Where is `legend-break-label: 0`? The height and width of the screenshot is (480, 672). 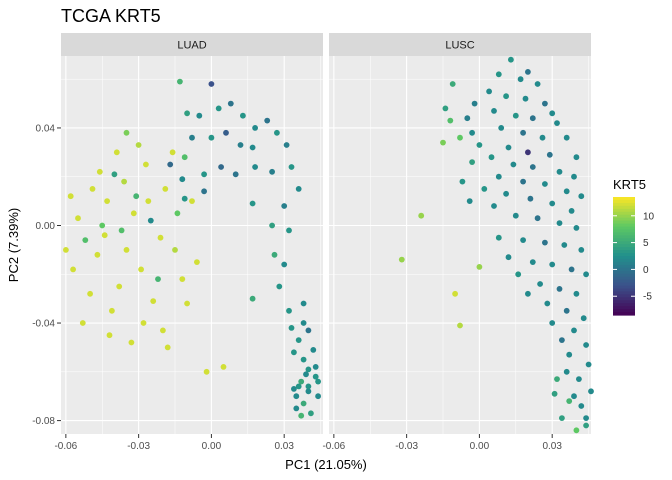
legend-break-label: 0 is located at coordinates (646, 270).